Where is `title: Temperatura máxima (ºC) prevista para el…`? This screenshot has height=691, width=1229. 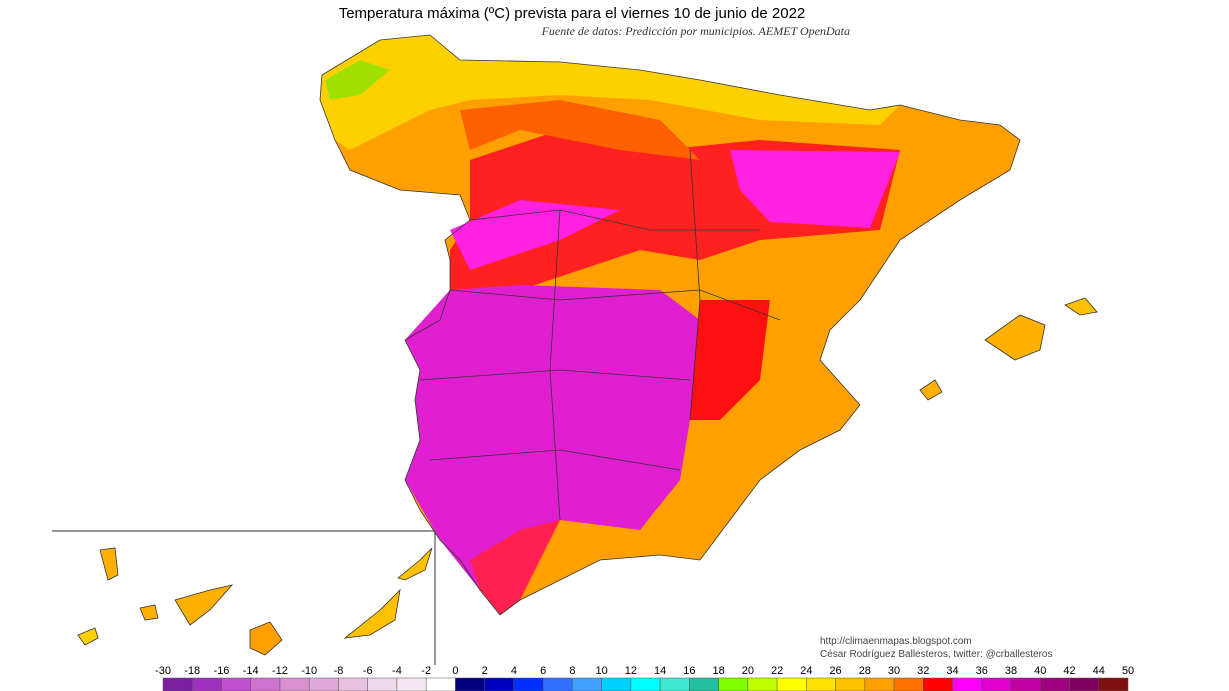
title: Temperatura máxima (ºC) prevista para el… is located at coordinates (572, 13).